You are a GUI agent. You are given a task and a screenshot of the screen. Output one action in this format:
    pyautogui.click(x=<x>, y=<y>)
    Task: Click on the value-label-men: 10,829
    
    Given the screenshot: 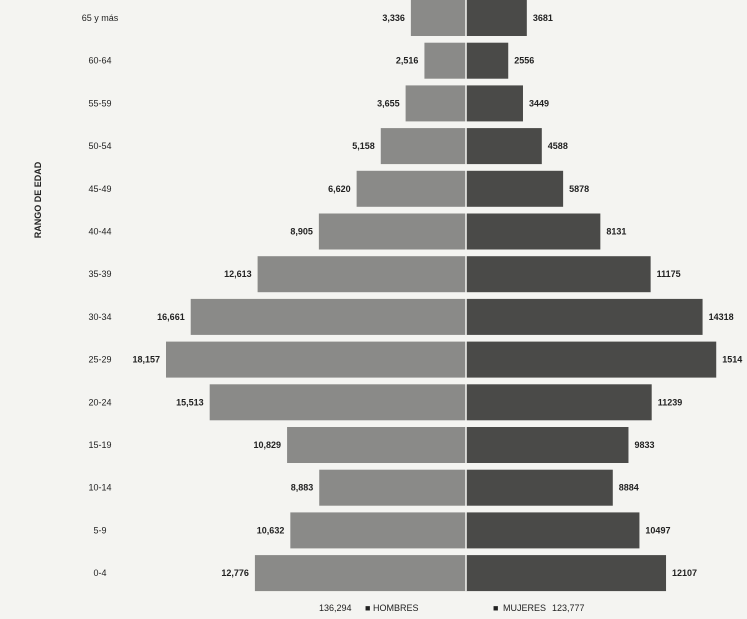 What is the action you would take?
    pyautogui.click(x=268, y=445)
    